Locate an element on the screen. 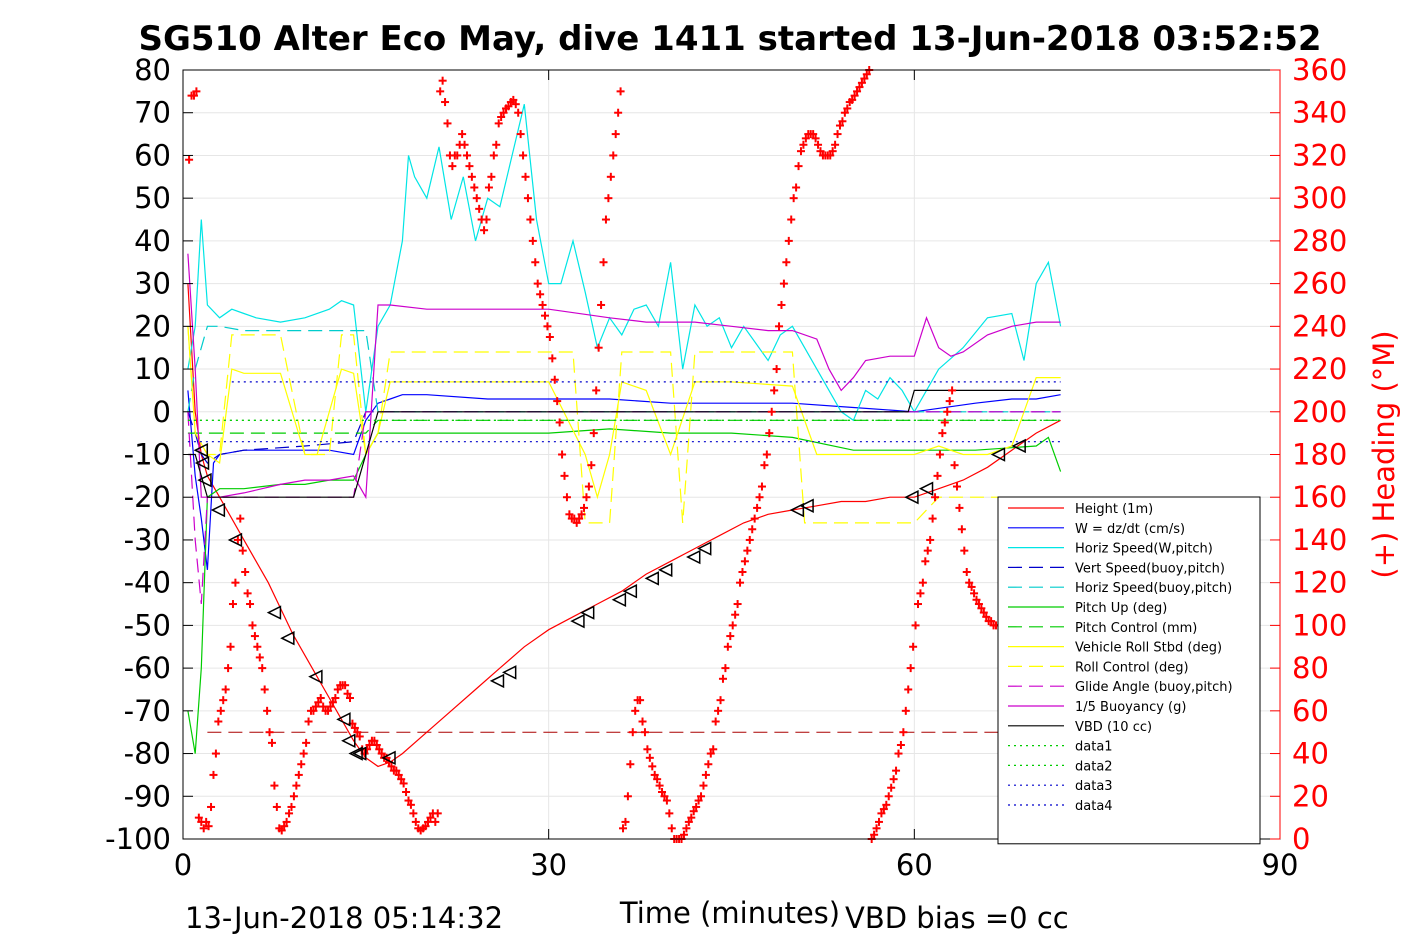 This screenshot has width=1417, height=945. y-tick-label: 60 is located at coordinates (152, 155).